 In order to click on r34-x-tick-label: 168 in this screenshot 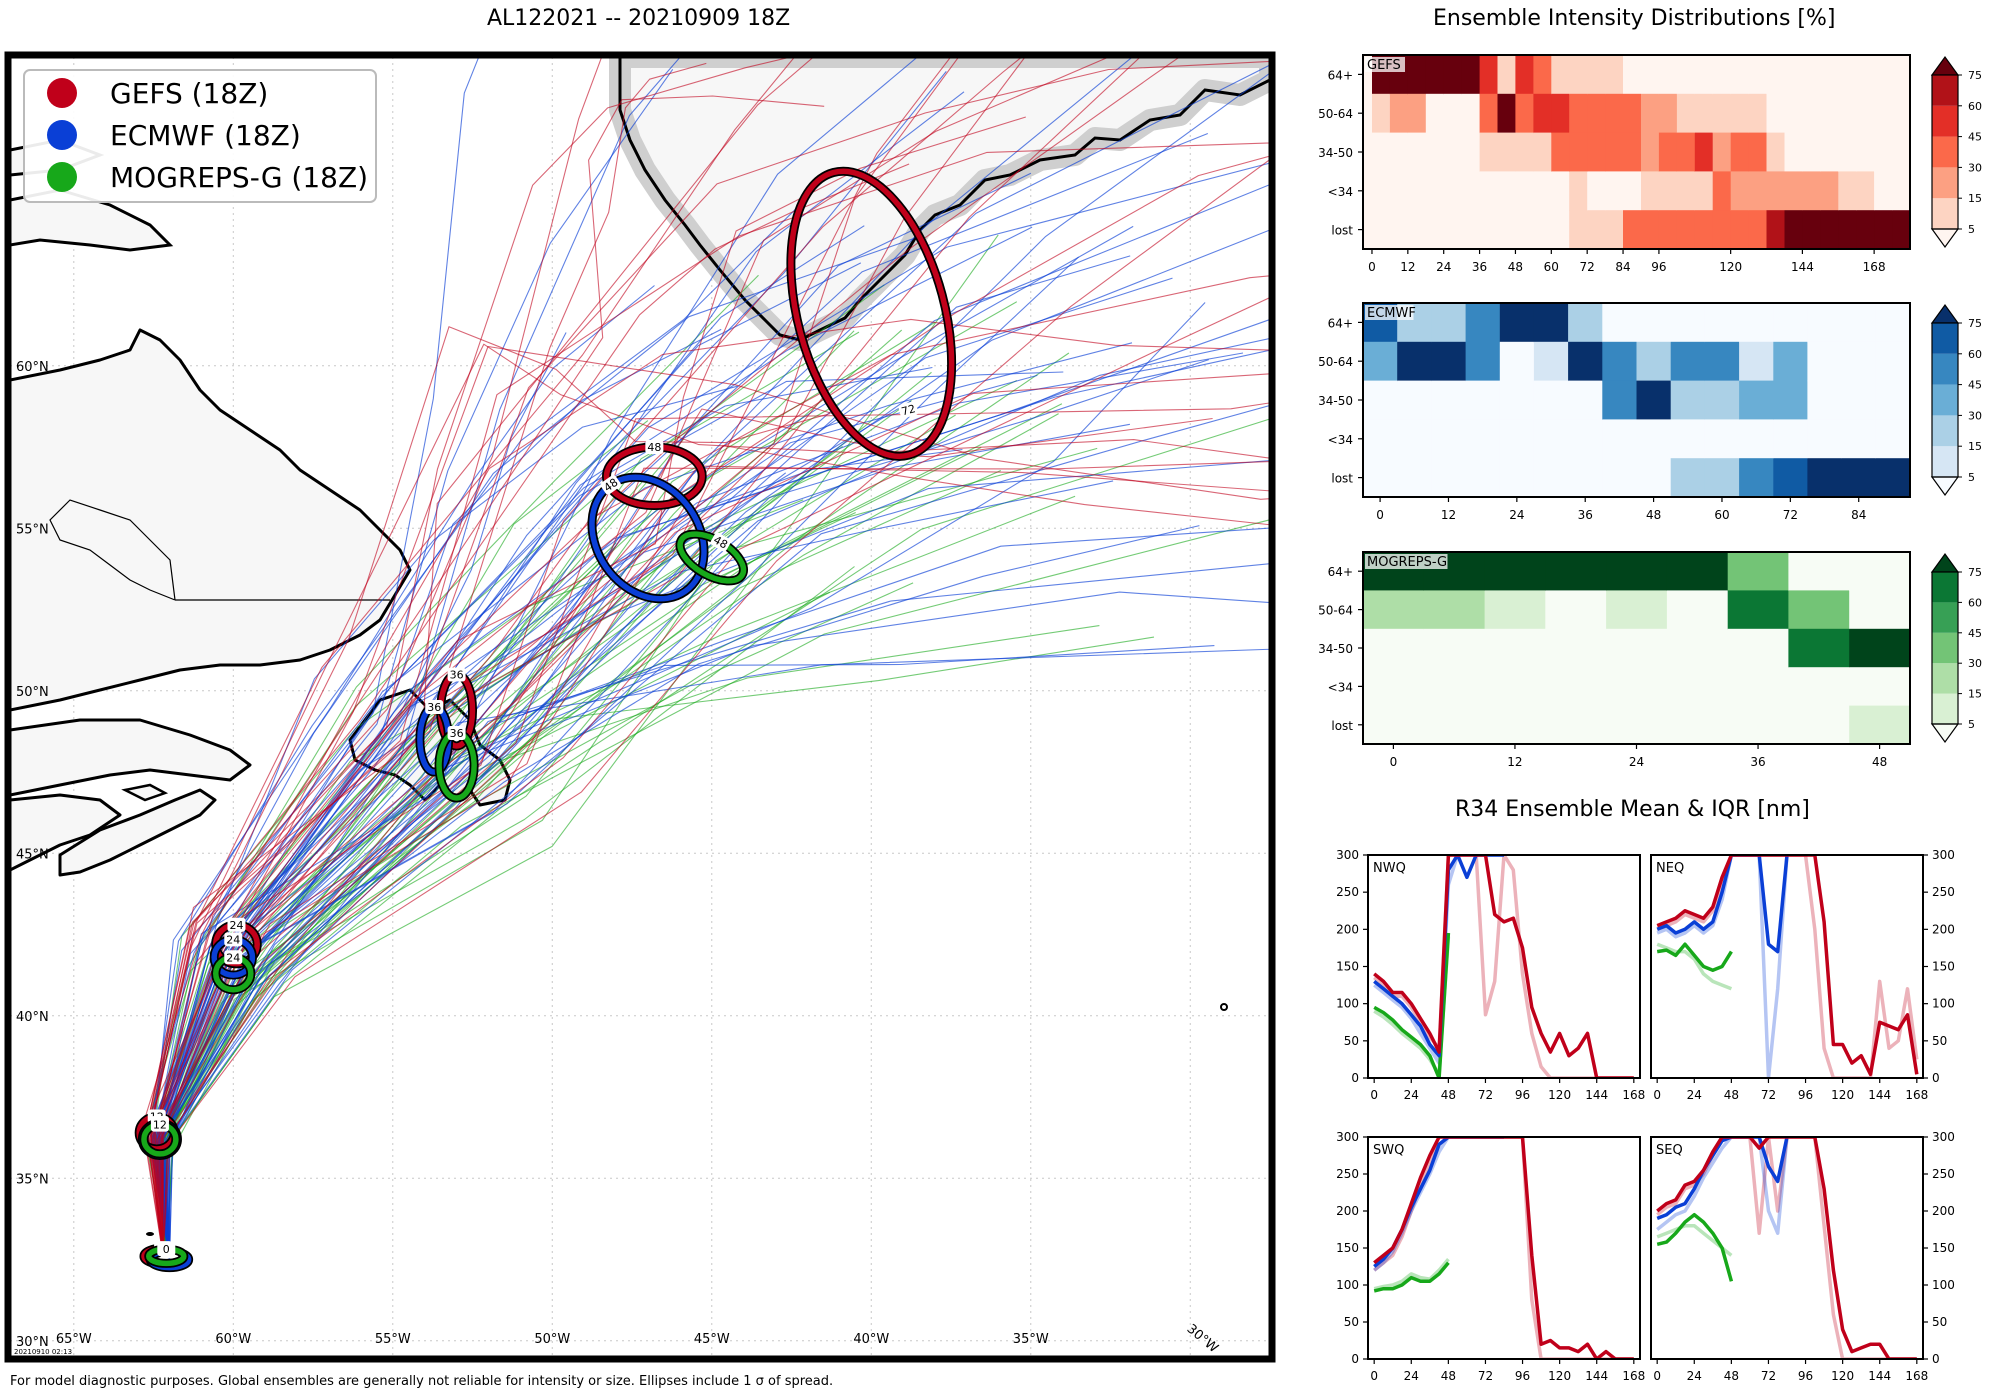, I will do `click(1633, 1095)`.